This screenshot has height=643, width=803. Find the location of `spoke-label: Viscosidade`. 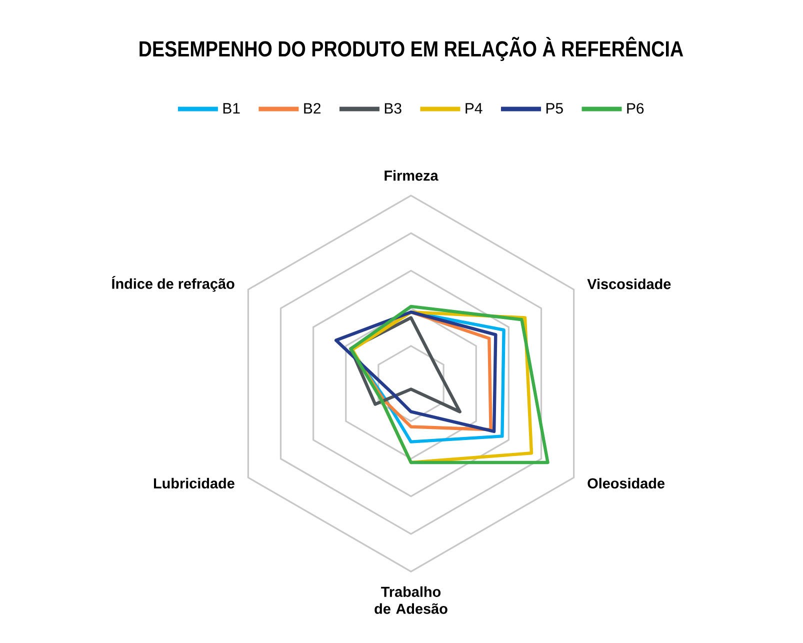

spoke-label: Viscosidade is located at coordinates (629, 284).